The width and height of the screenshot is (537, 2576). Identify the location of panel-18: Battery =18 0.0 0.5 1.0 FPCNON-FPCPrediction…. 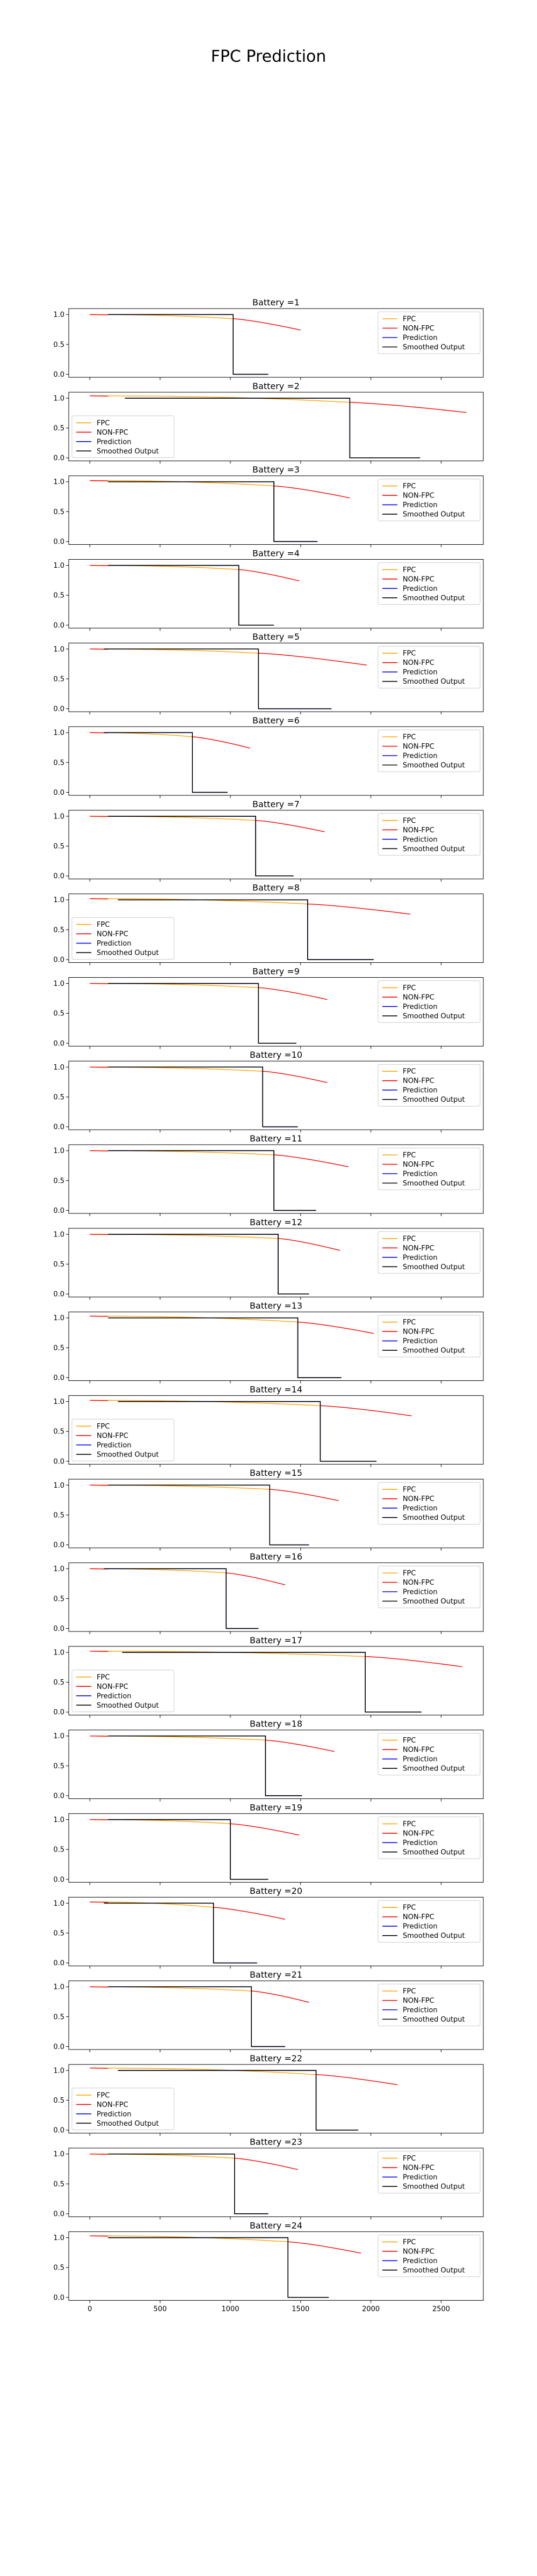
(268, 1760).